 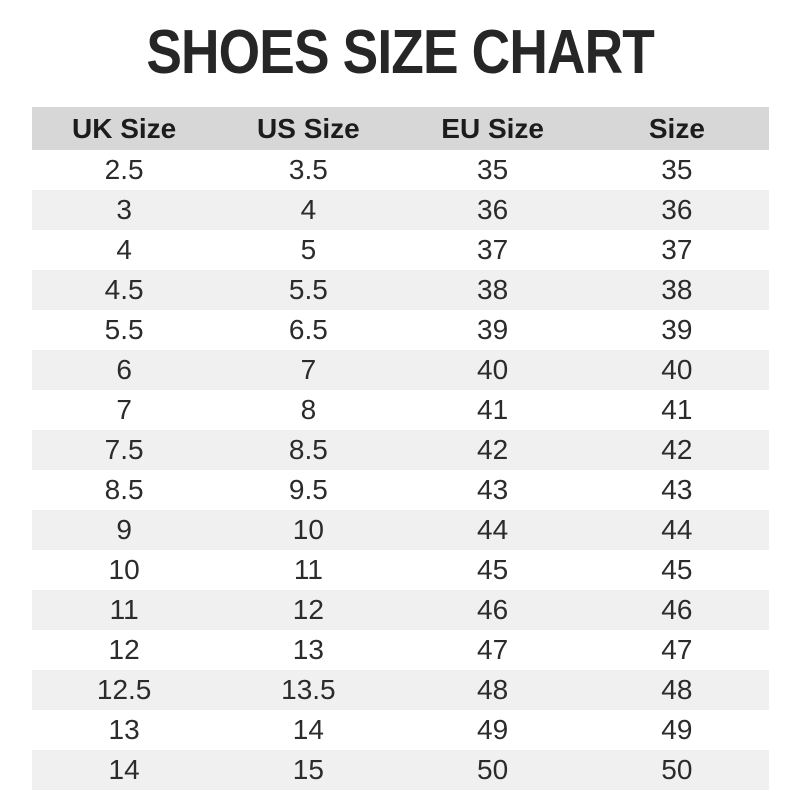 What do you see at coordinates (124, 369) in the screenshot?
I see `table-cell: 6` at bounding box center [124, 369].